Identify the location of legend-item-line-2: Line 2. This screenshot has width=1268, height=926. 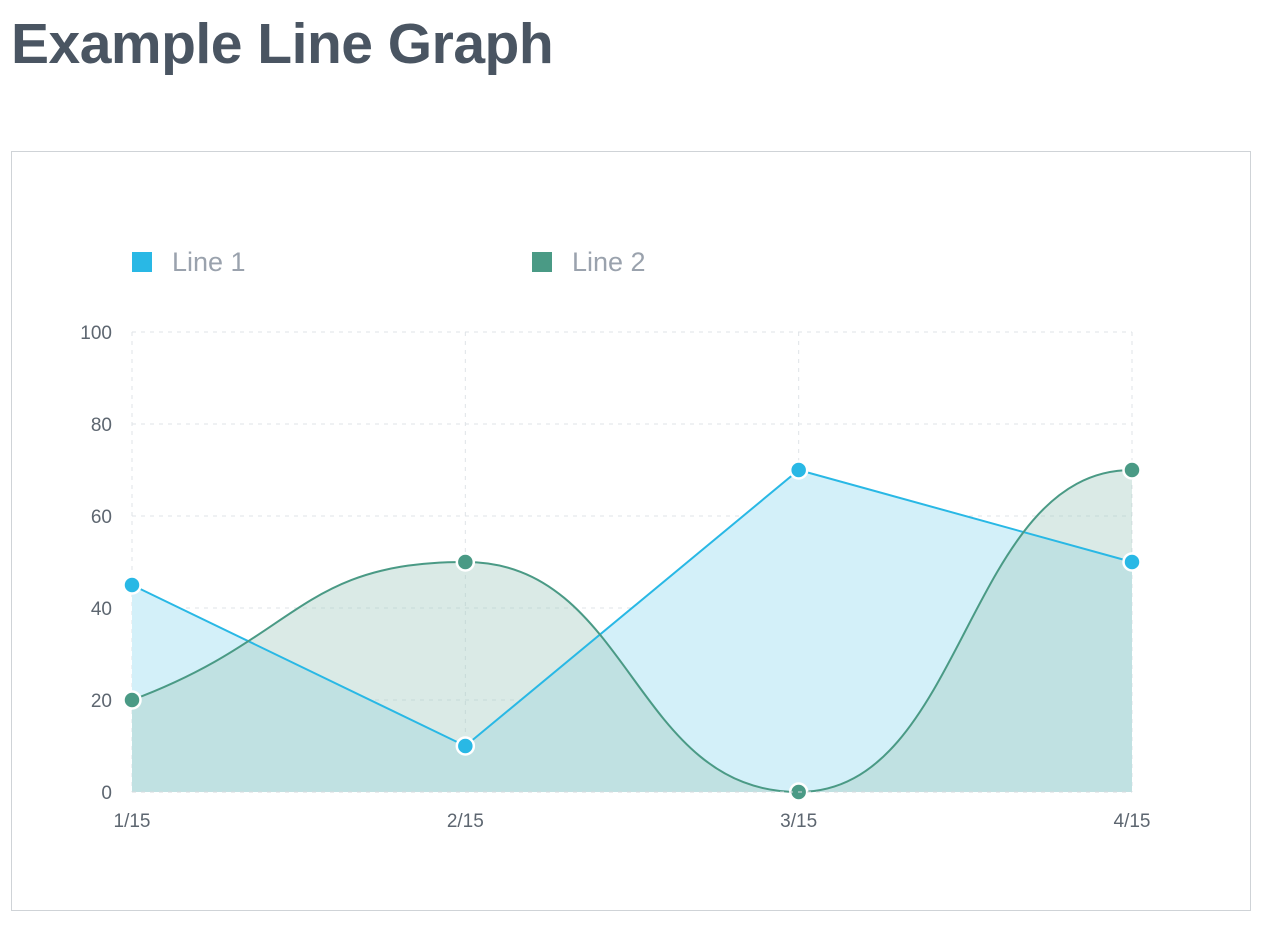
(589, 262).